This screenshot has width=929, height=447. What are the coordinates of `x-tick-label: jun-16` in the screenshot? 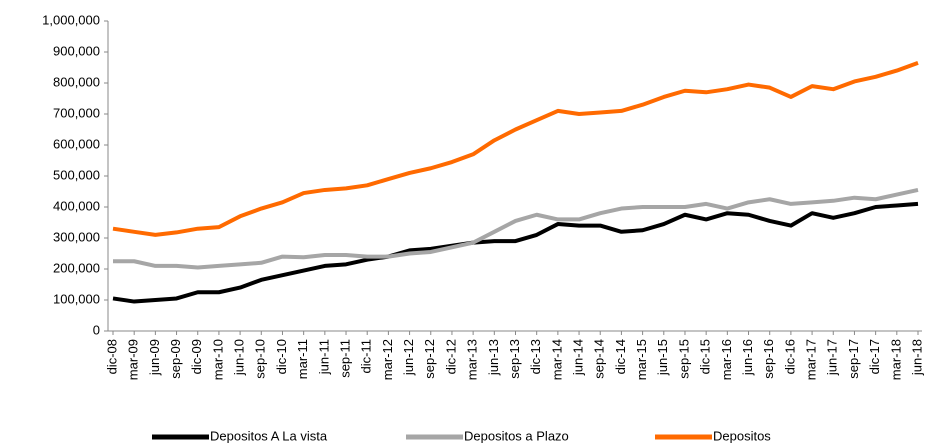 It's located at (747, 357).